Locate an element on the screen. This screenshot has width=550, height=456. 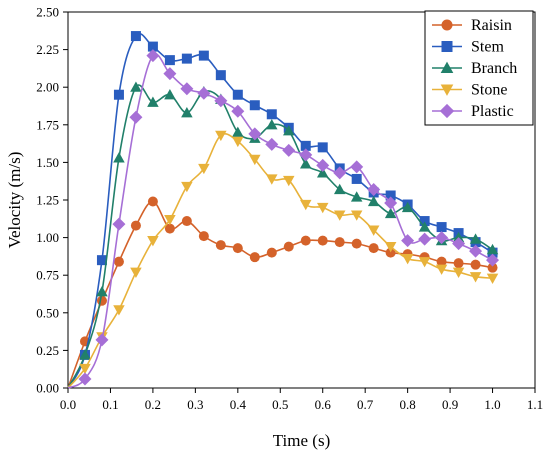
y-tick-label: 0.25 is located at coordinates (47, 350).